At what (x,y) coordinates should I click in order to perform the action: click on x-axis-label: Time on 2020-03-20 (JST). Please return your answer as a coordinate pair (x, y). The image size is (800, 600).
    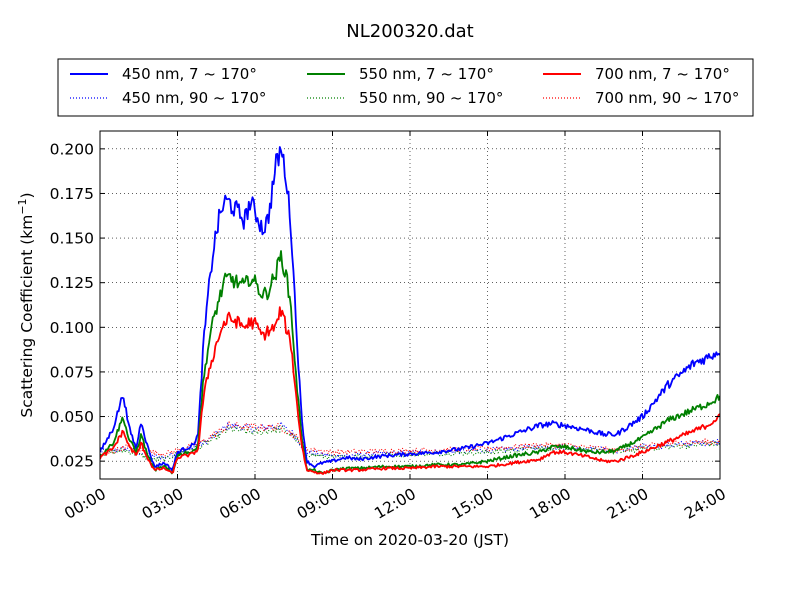
    Looking at the image, I should click on (409, 540).